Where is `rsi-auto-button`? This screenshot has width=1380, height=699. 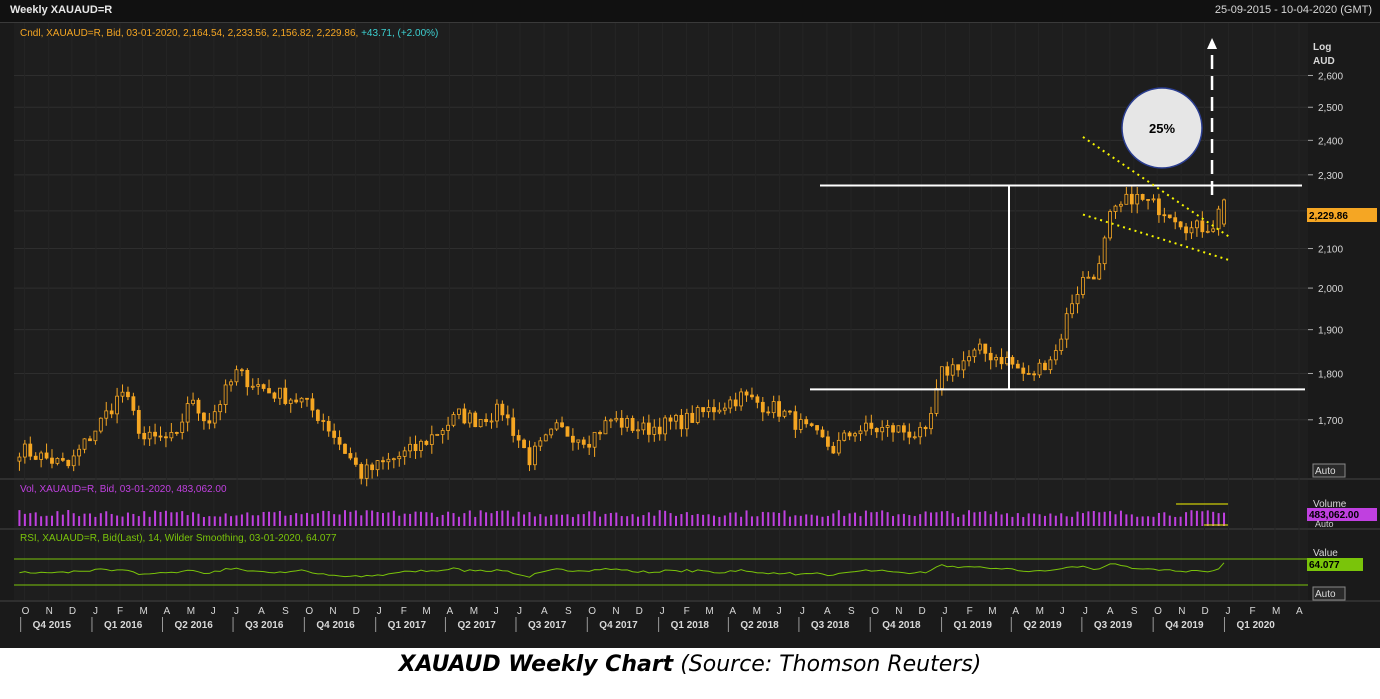 rsi-auto-button is located at coordinates (1329, 593).